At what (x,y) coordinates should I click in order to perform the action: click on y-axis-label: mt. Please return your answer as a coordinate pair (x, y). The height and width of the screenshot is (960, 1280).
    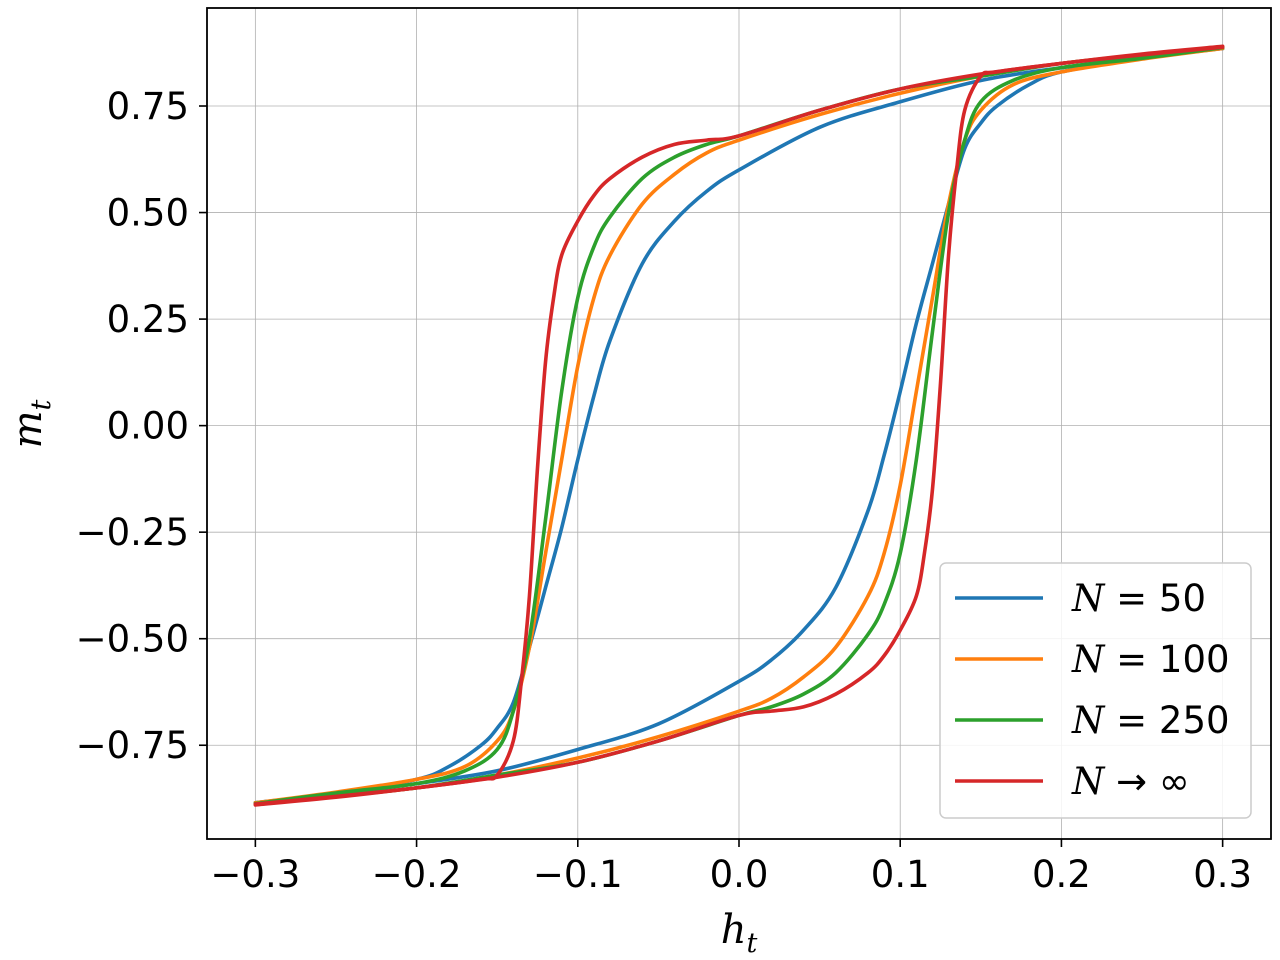
    Looking at the image, I should click on (31, 423).